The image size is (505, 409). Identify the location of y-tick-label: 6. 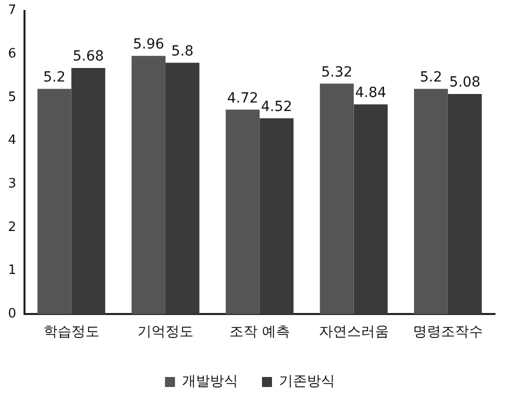
(12, 54).